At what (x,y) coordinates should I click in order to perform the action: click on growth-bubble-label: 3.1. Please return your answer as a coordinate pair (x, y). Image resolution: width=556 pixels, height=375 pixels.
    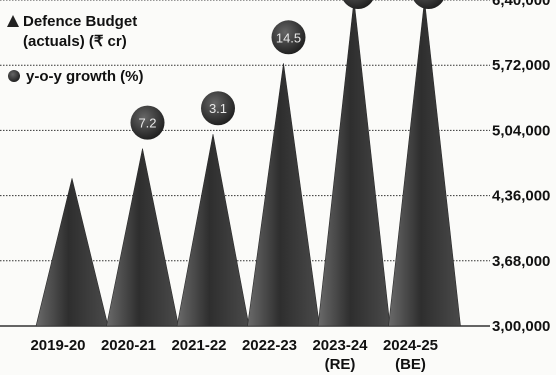
    Looking at the image, I should click on (218, 108).